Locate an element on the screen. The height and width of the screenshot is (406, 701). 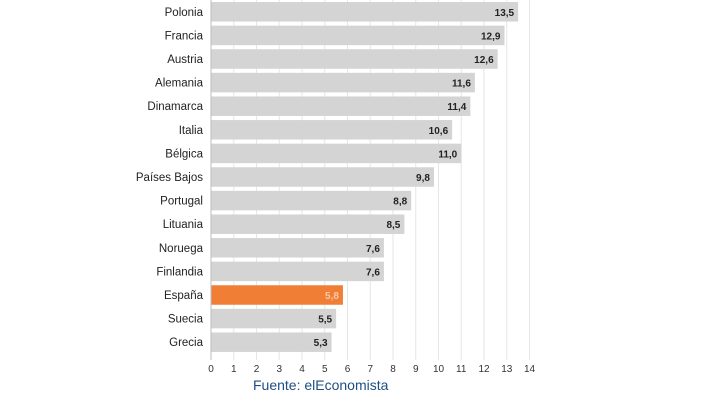
x-tick-label: 10 is located at coordinates (439, 369).